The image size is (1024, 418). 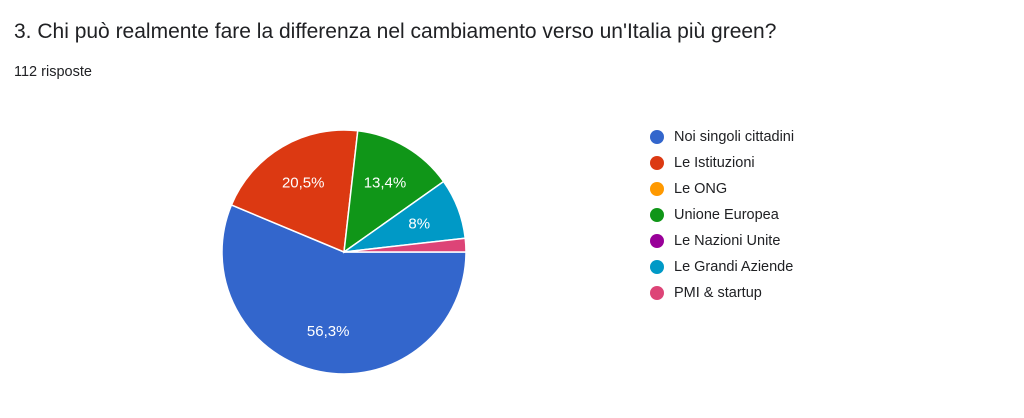 I want to click on legend-item-2: Le ONG, so click(x=722, y=189).